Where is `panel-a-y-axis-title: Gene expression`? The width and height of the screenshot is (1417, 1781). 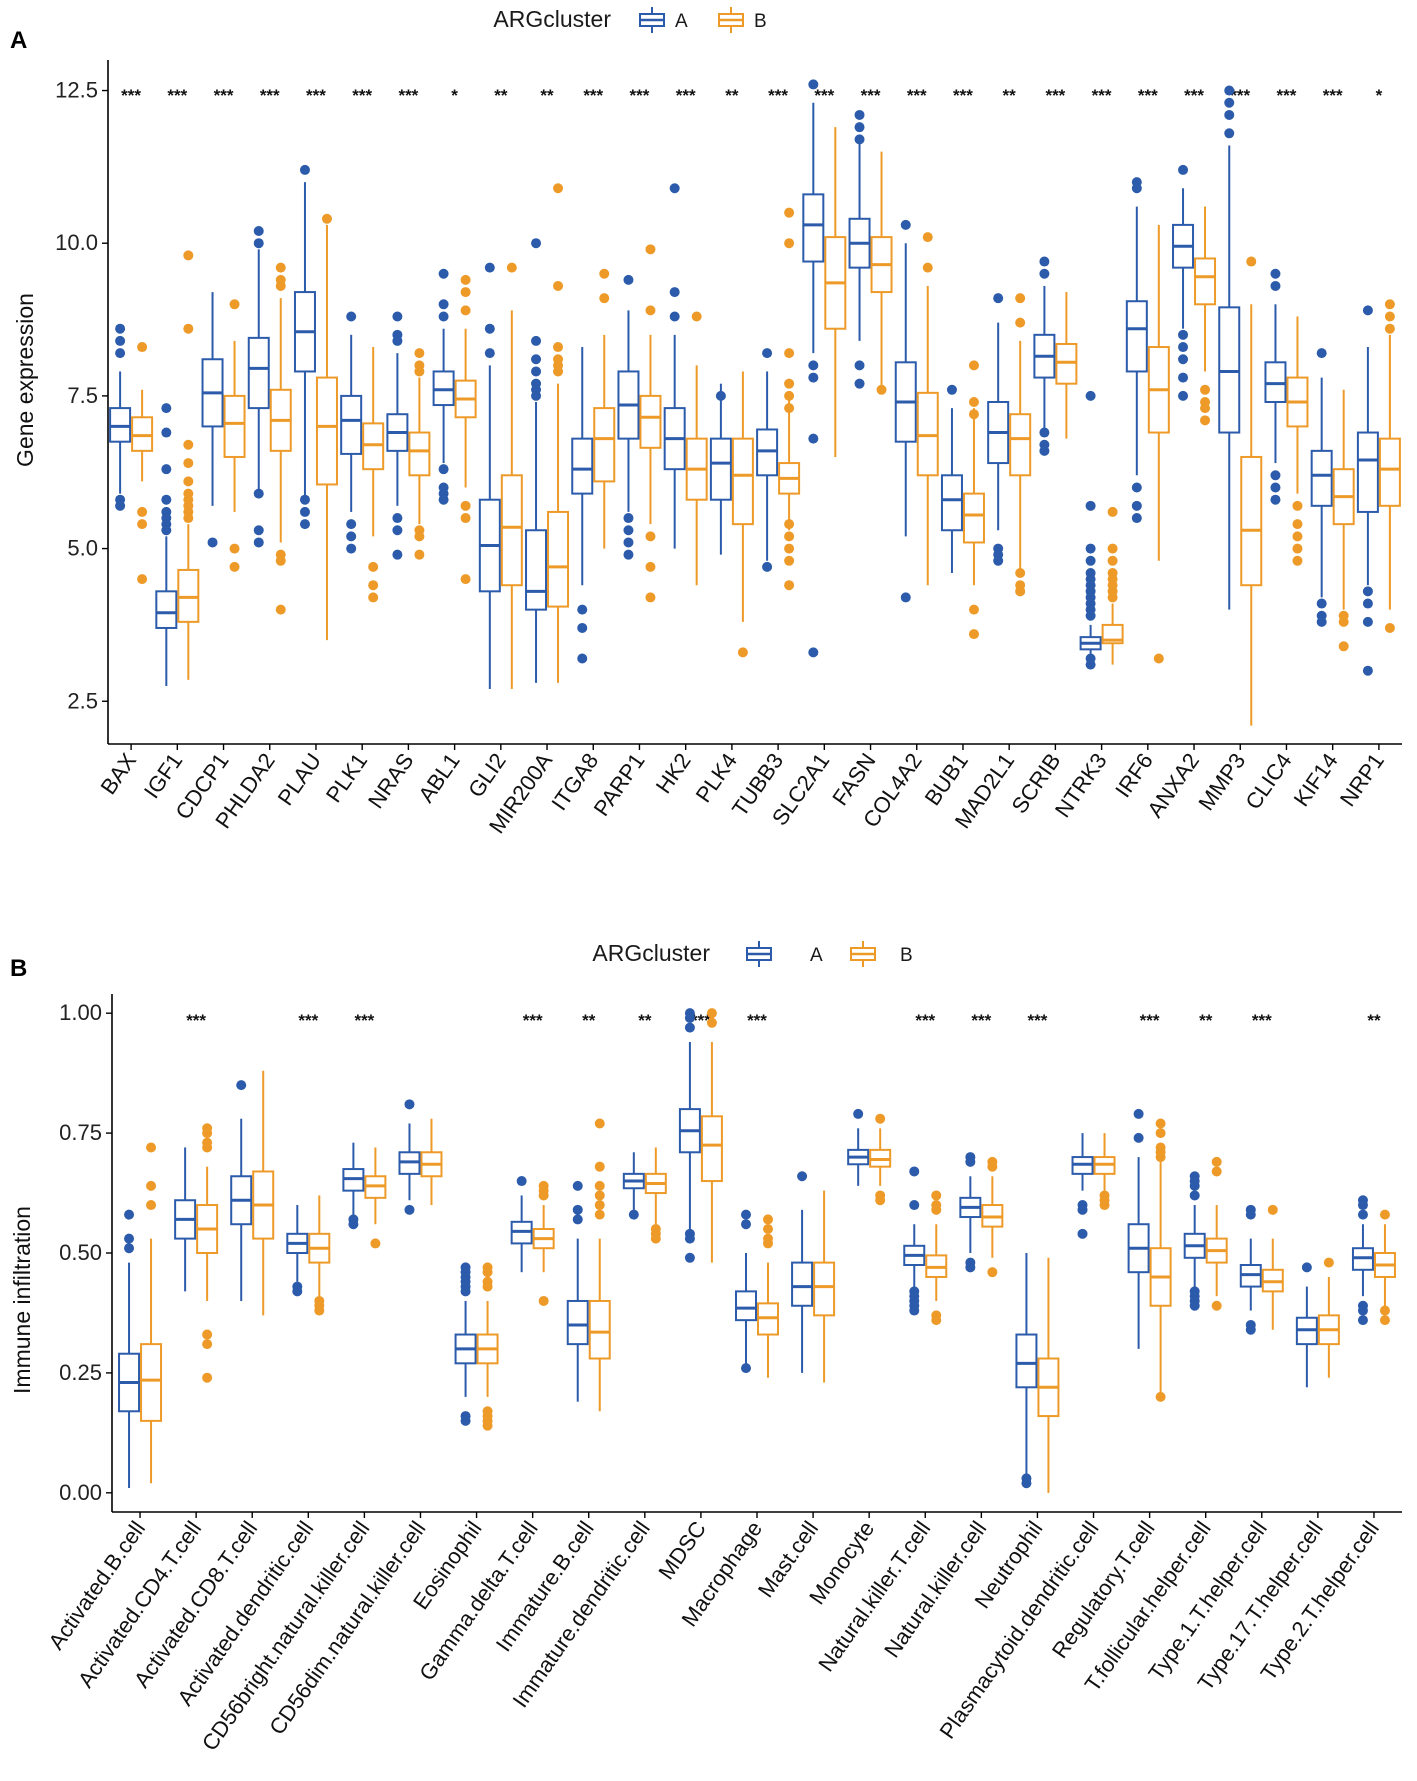 panel-a-y-axis-title: Gene expression is located at coordinates (25, 380).